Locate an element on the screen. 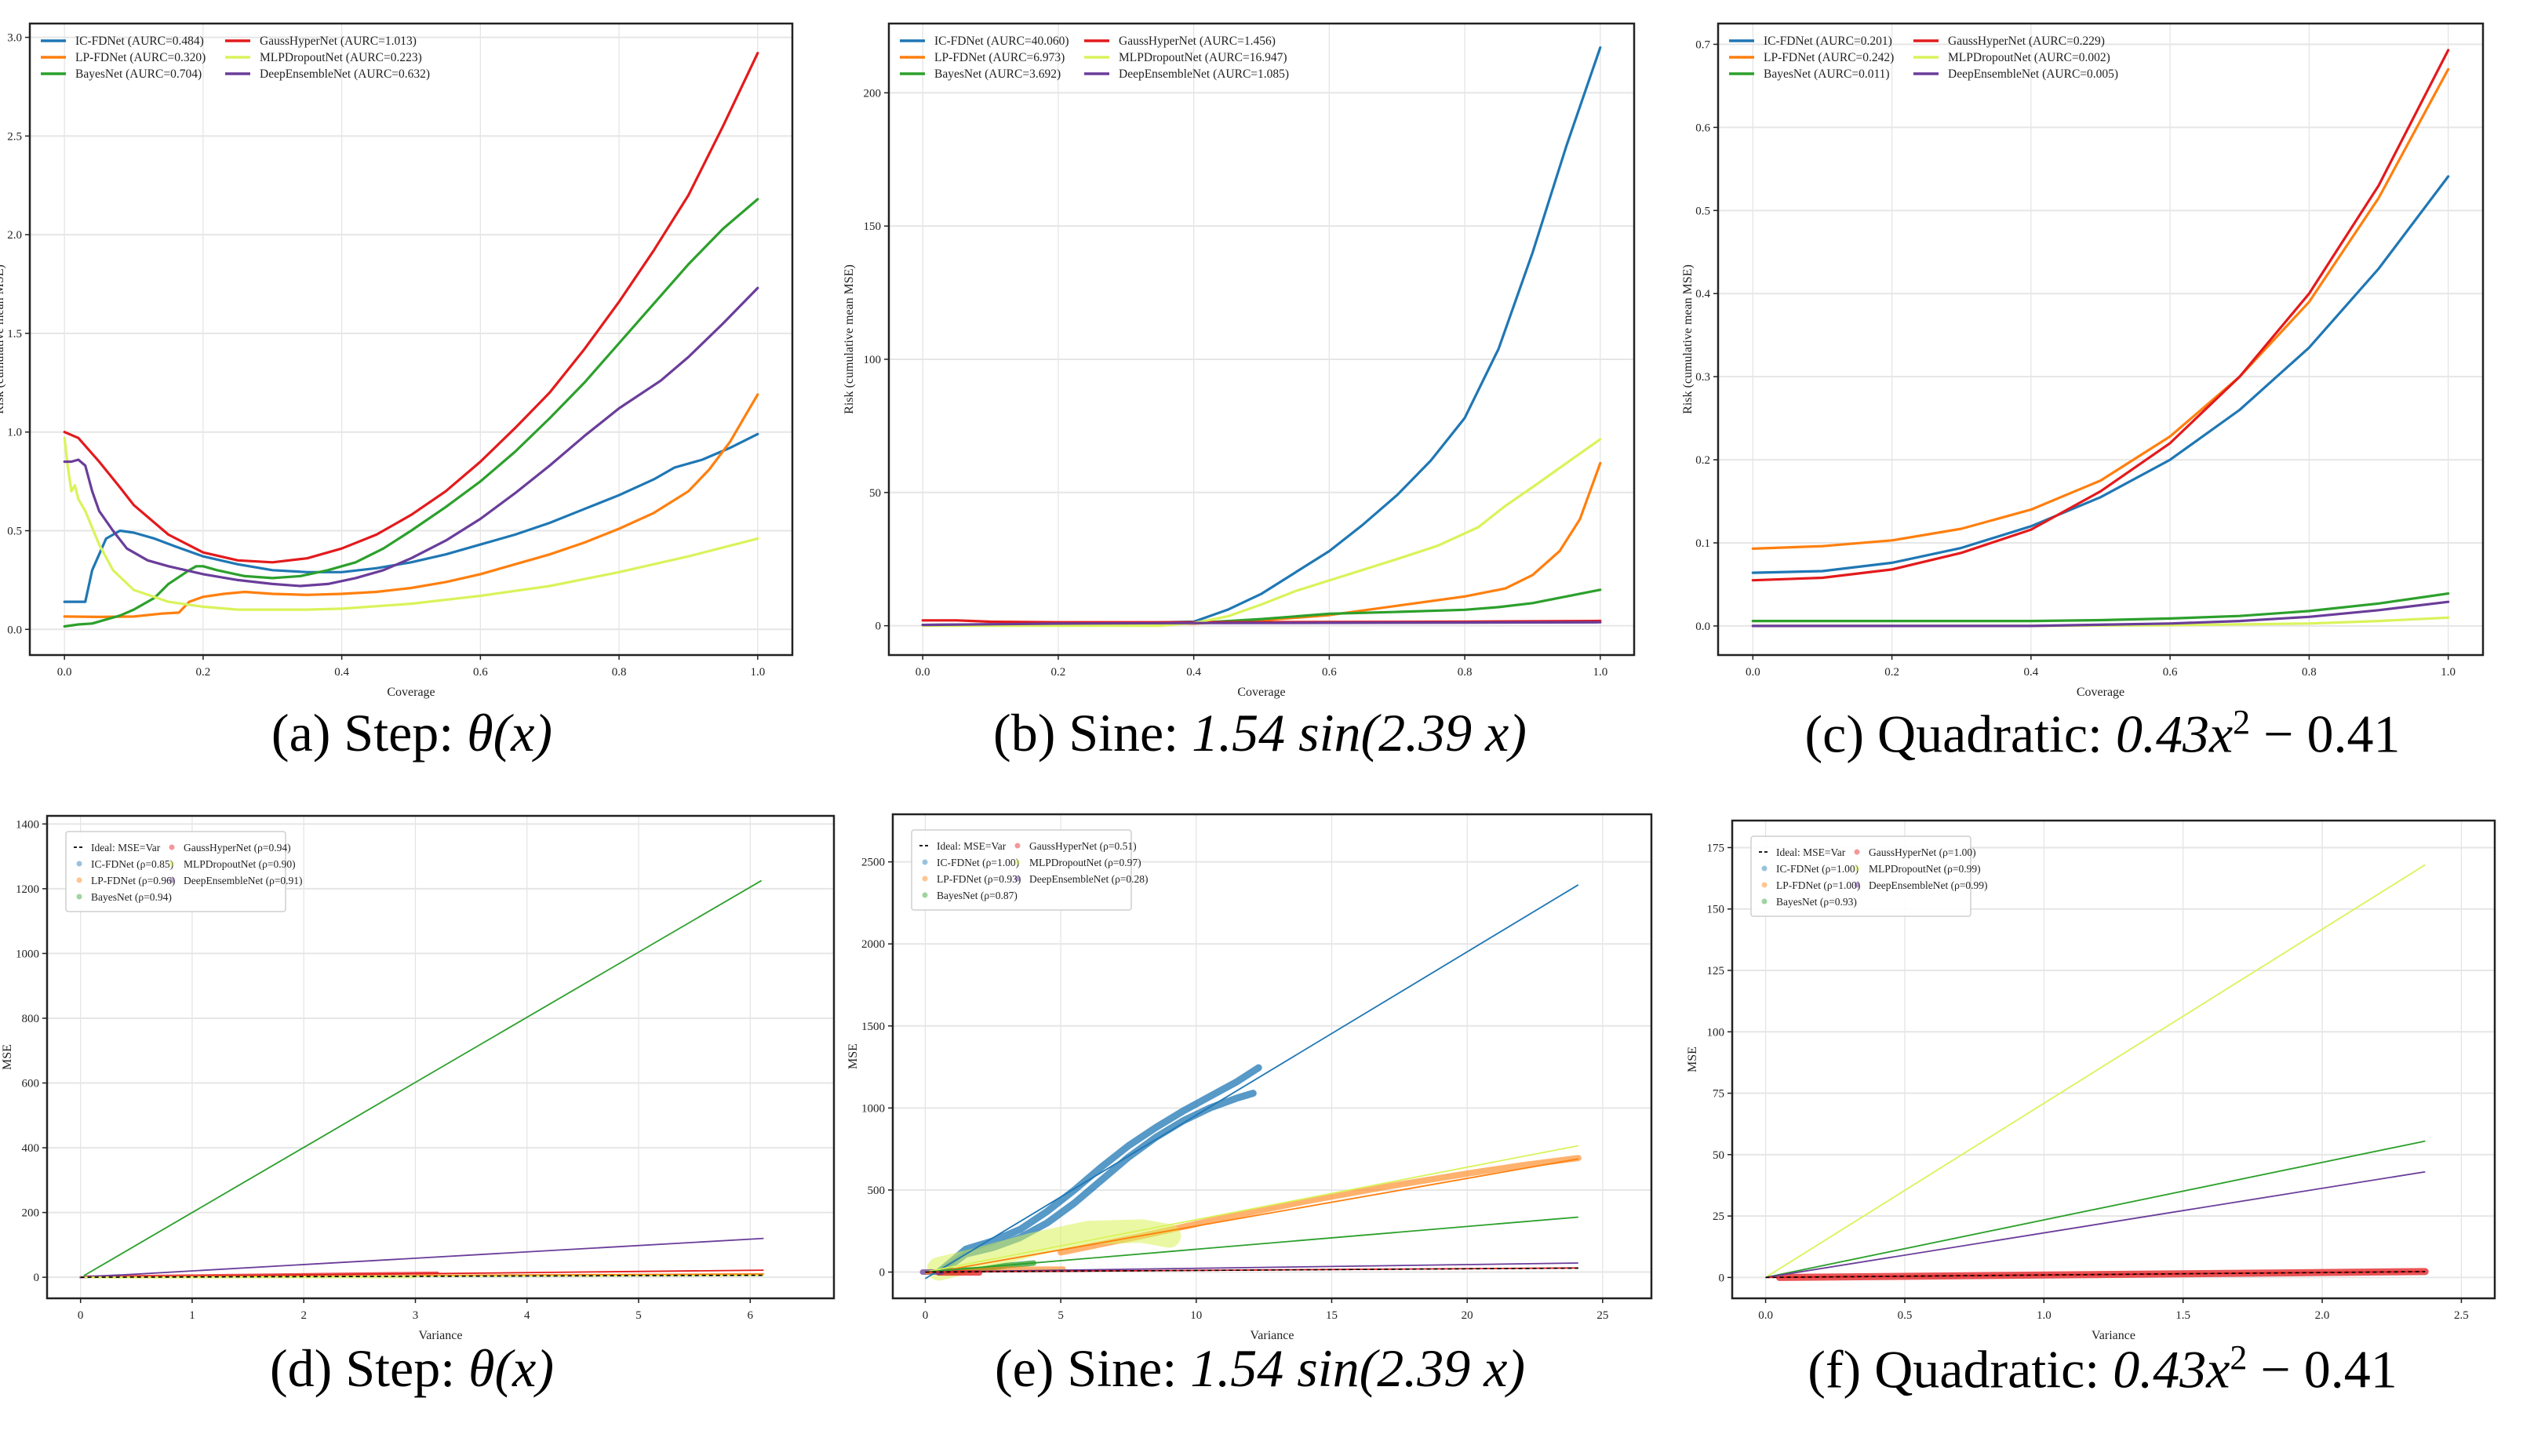  x-tick-label: 0.2 is located at coordinates (1892, 672).